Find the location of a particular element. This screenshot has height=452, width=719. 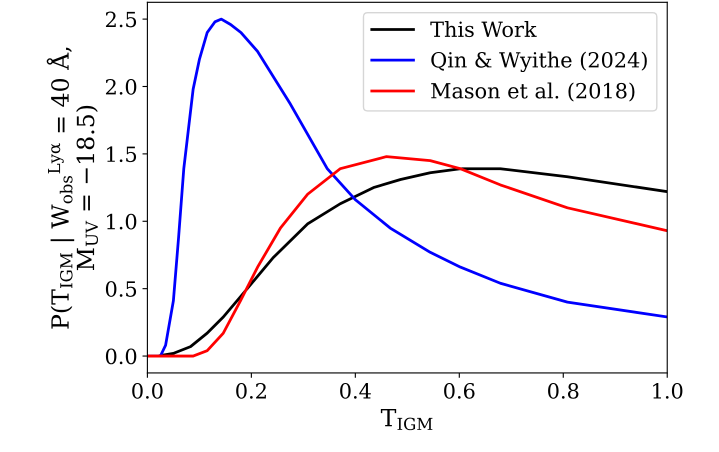

x-tick-label: 0.4 is located at coordinates (355, 390).